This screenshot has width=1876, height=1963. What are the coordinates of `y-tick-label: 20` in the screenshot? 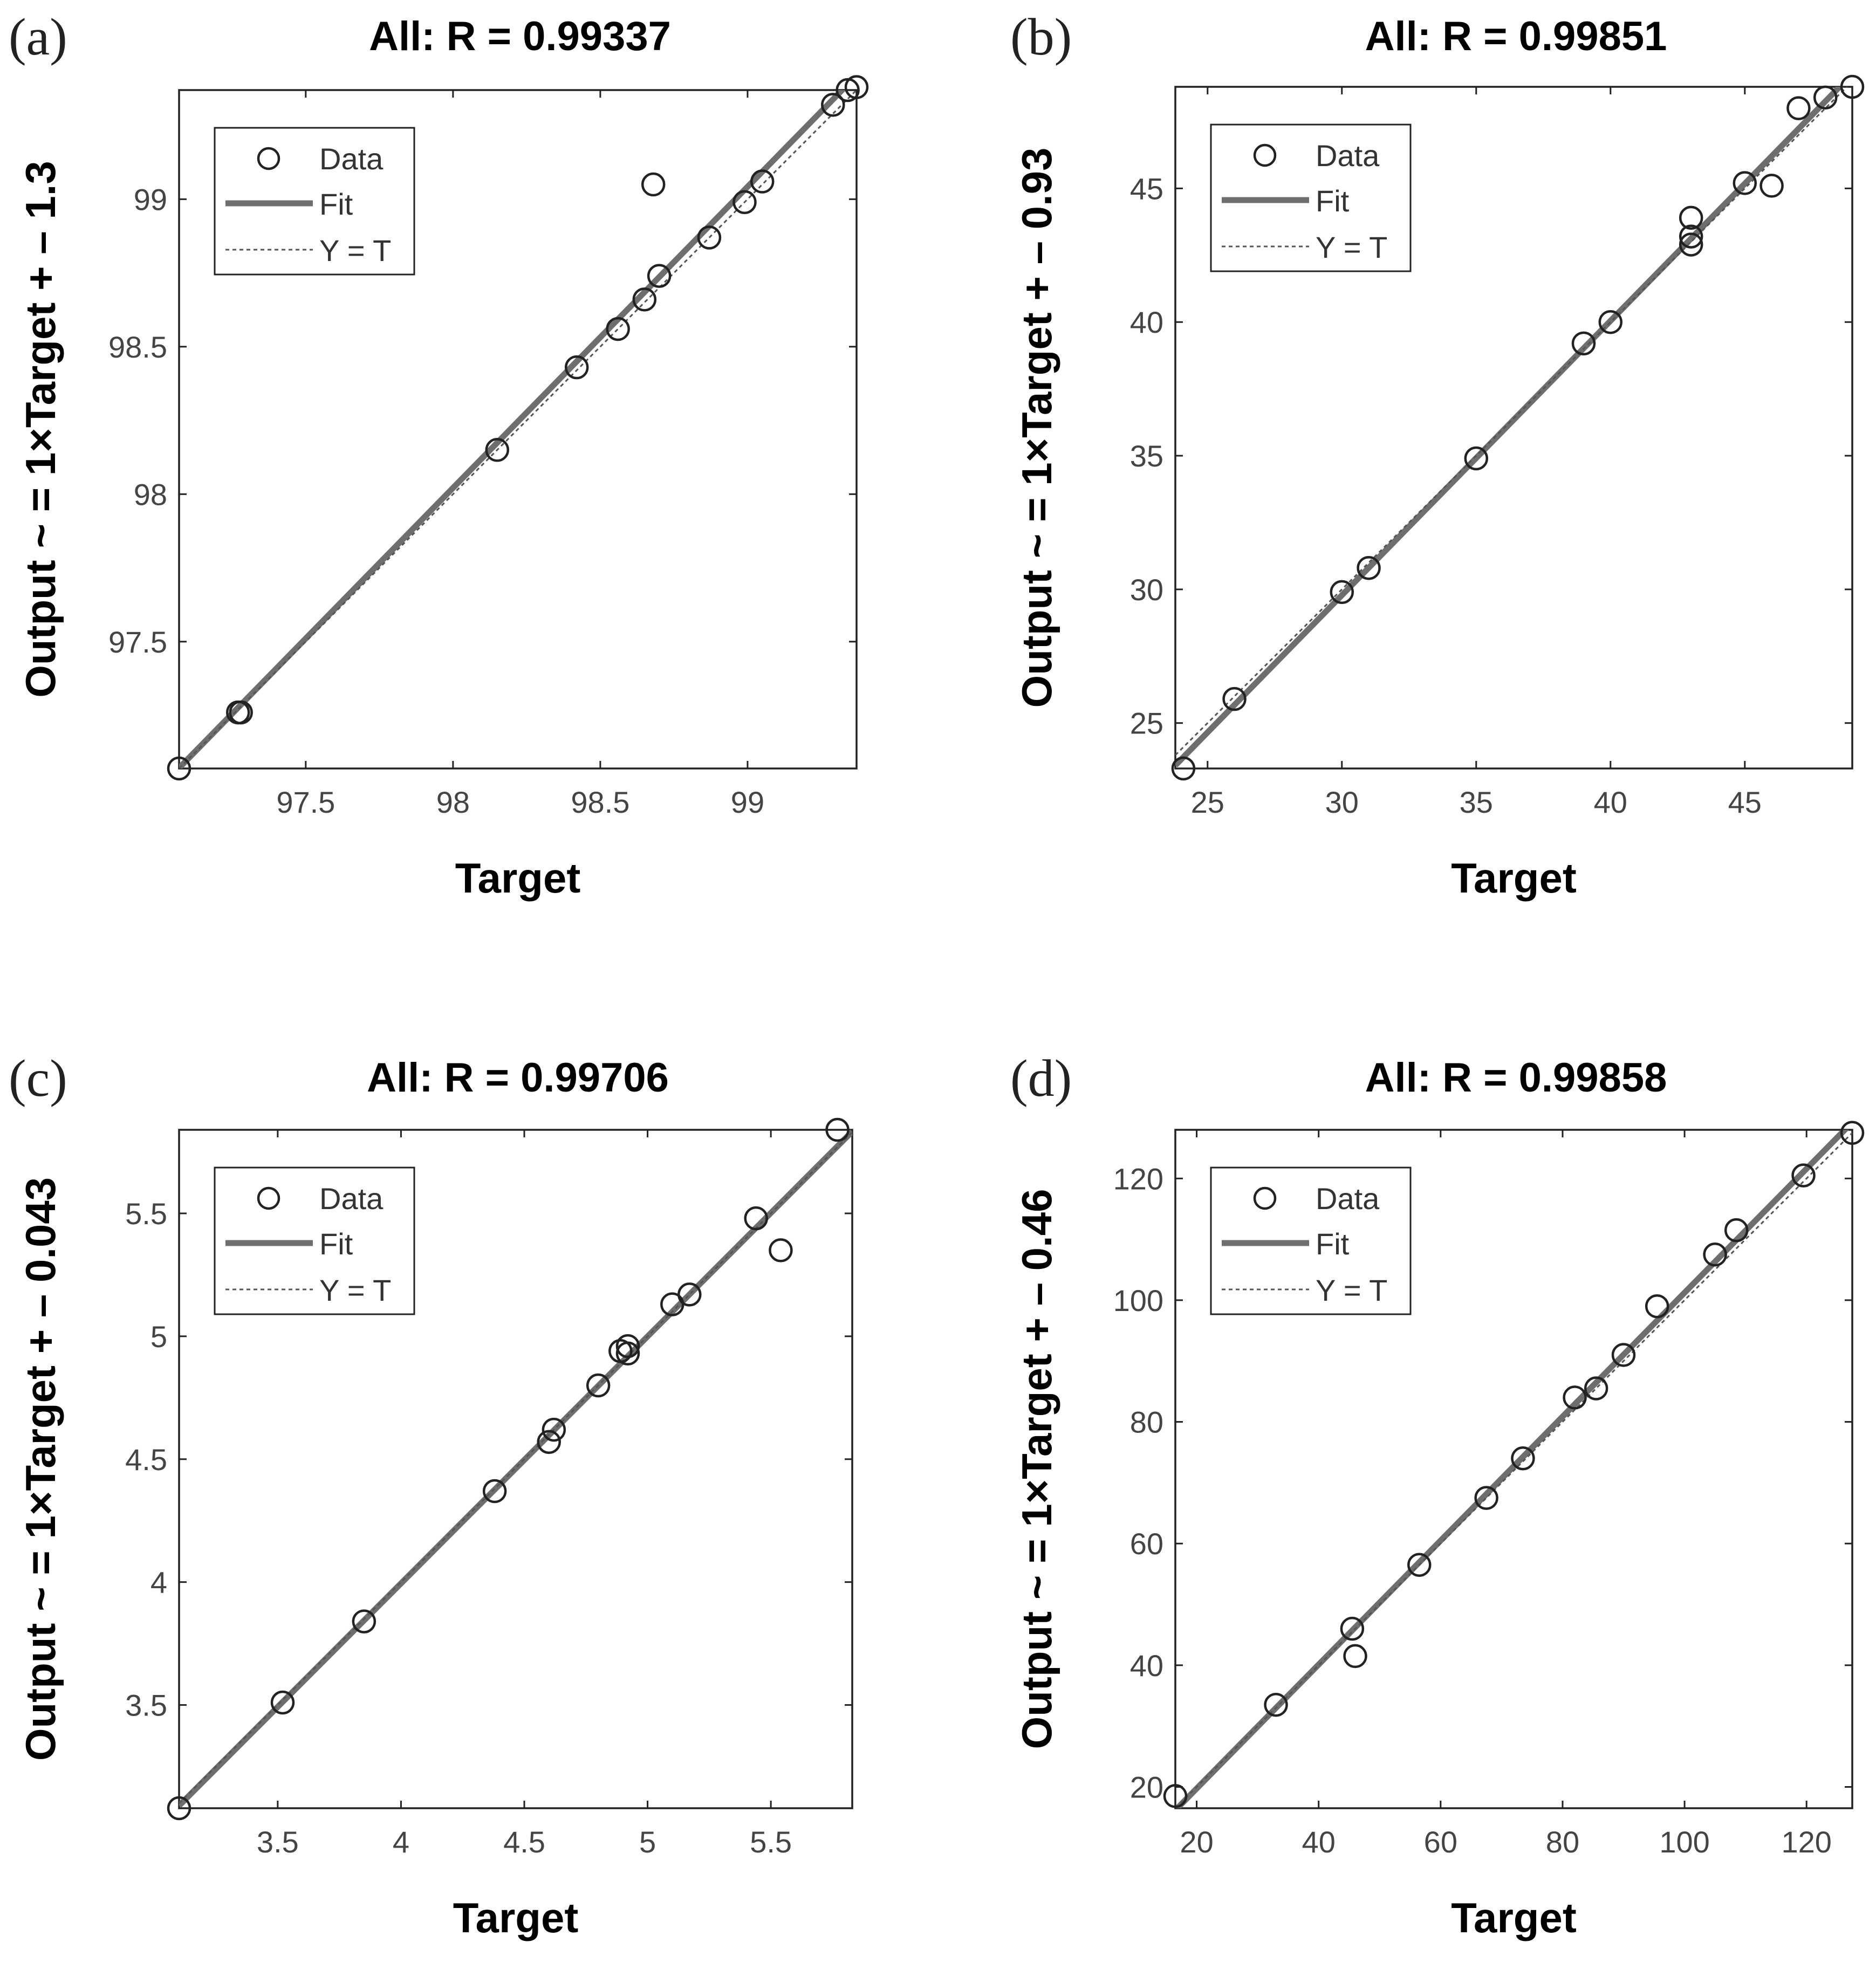 It's located at (1146, 1787).